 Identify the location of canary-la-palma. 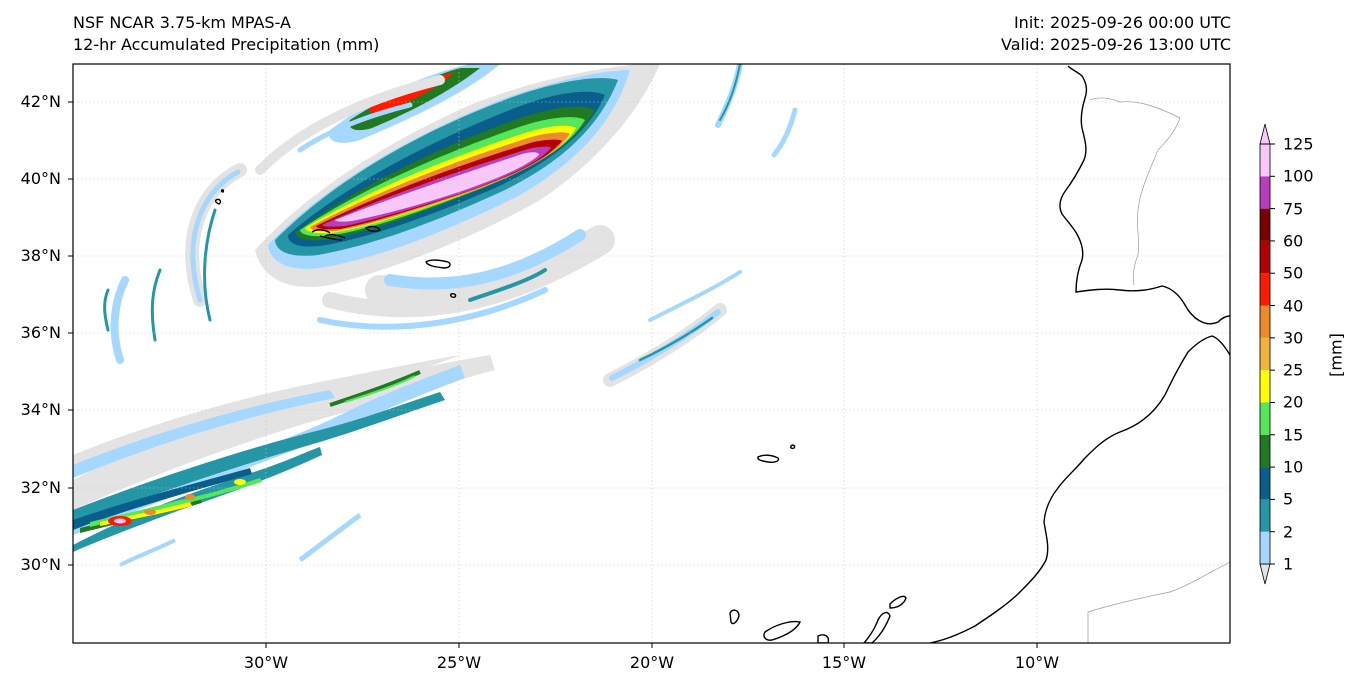
(734, 617).